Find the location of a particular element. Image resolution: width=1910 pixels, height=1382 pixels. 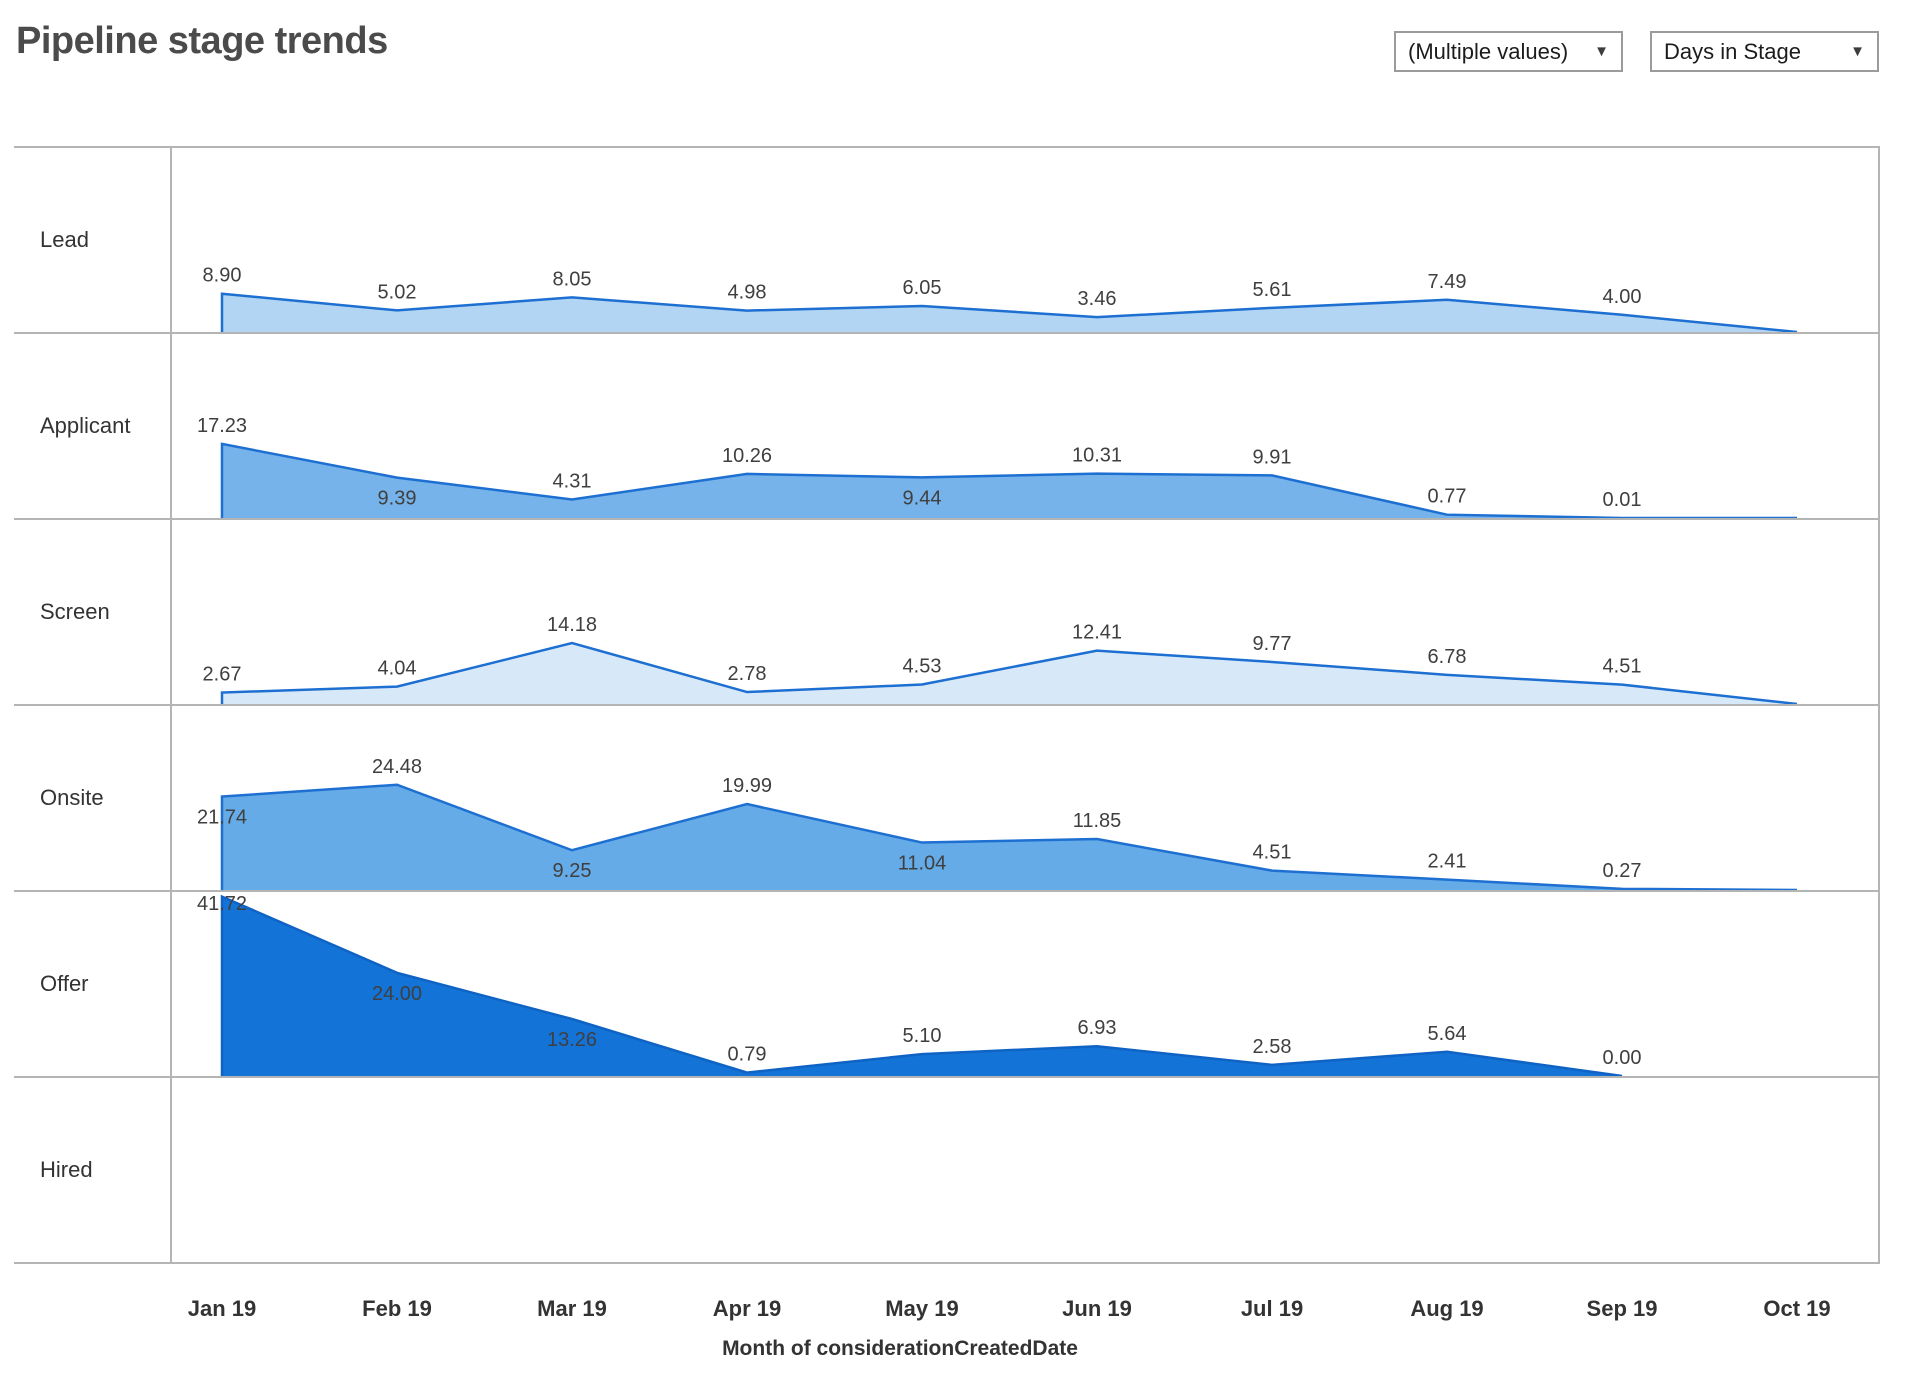

stage-plot: 41.72 24.00 13.26 0.79 5.10 6.93 2.58 5.64 0.00 is located at coordinates (1025, 984).